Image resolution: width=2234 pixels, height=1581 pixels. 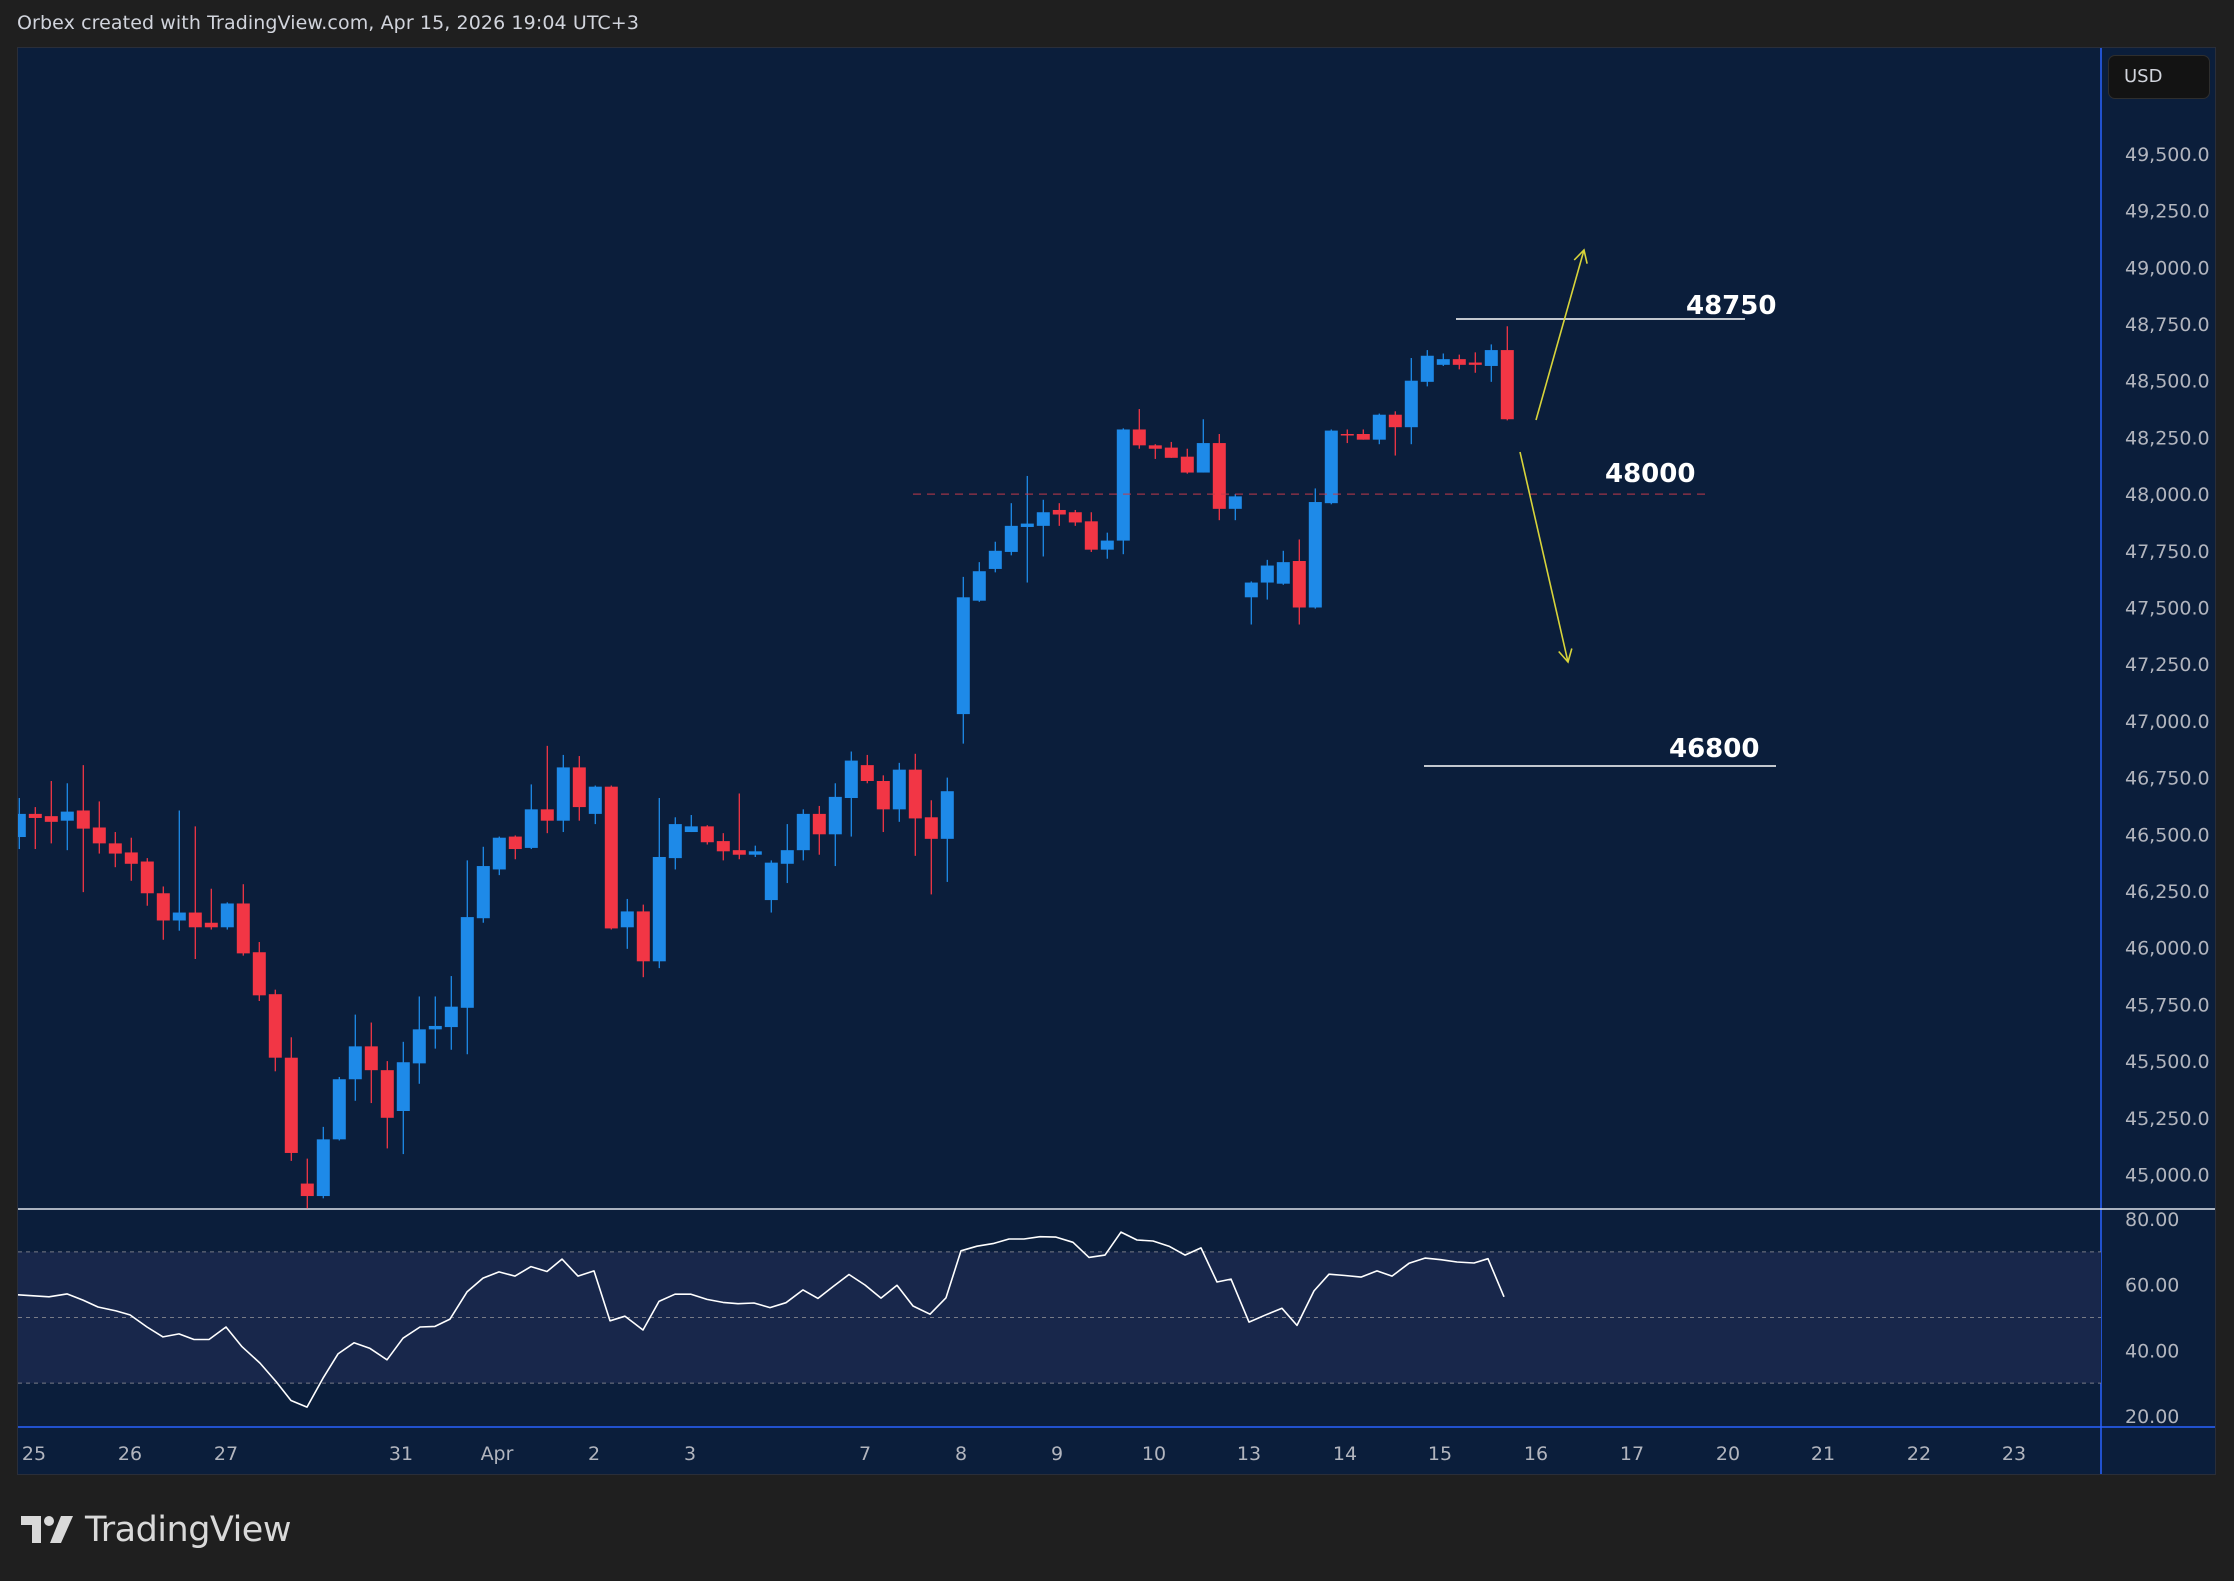 I want to click on price-tick-label: 48,750.0, so click(x=2167, y=325).